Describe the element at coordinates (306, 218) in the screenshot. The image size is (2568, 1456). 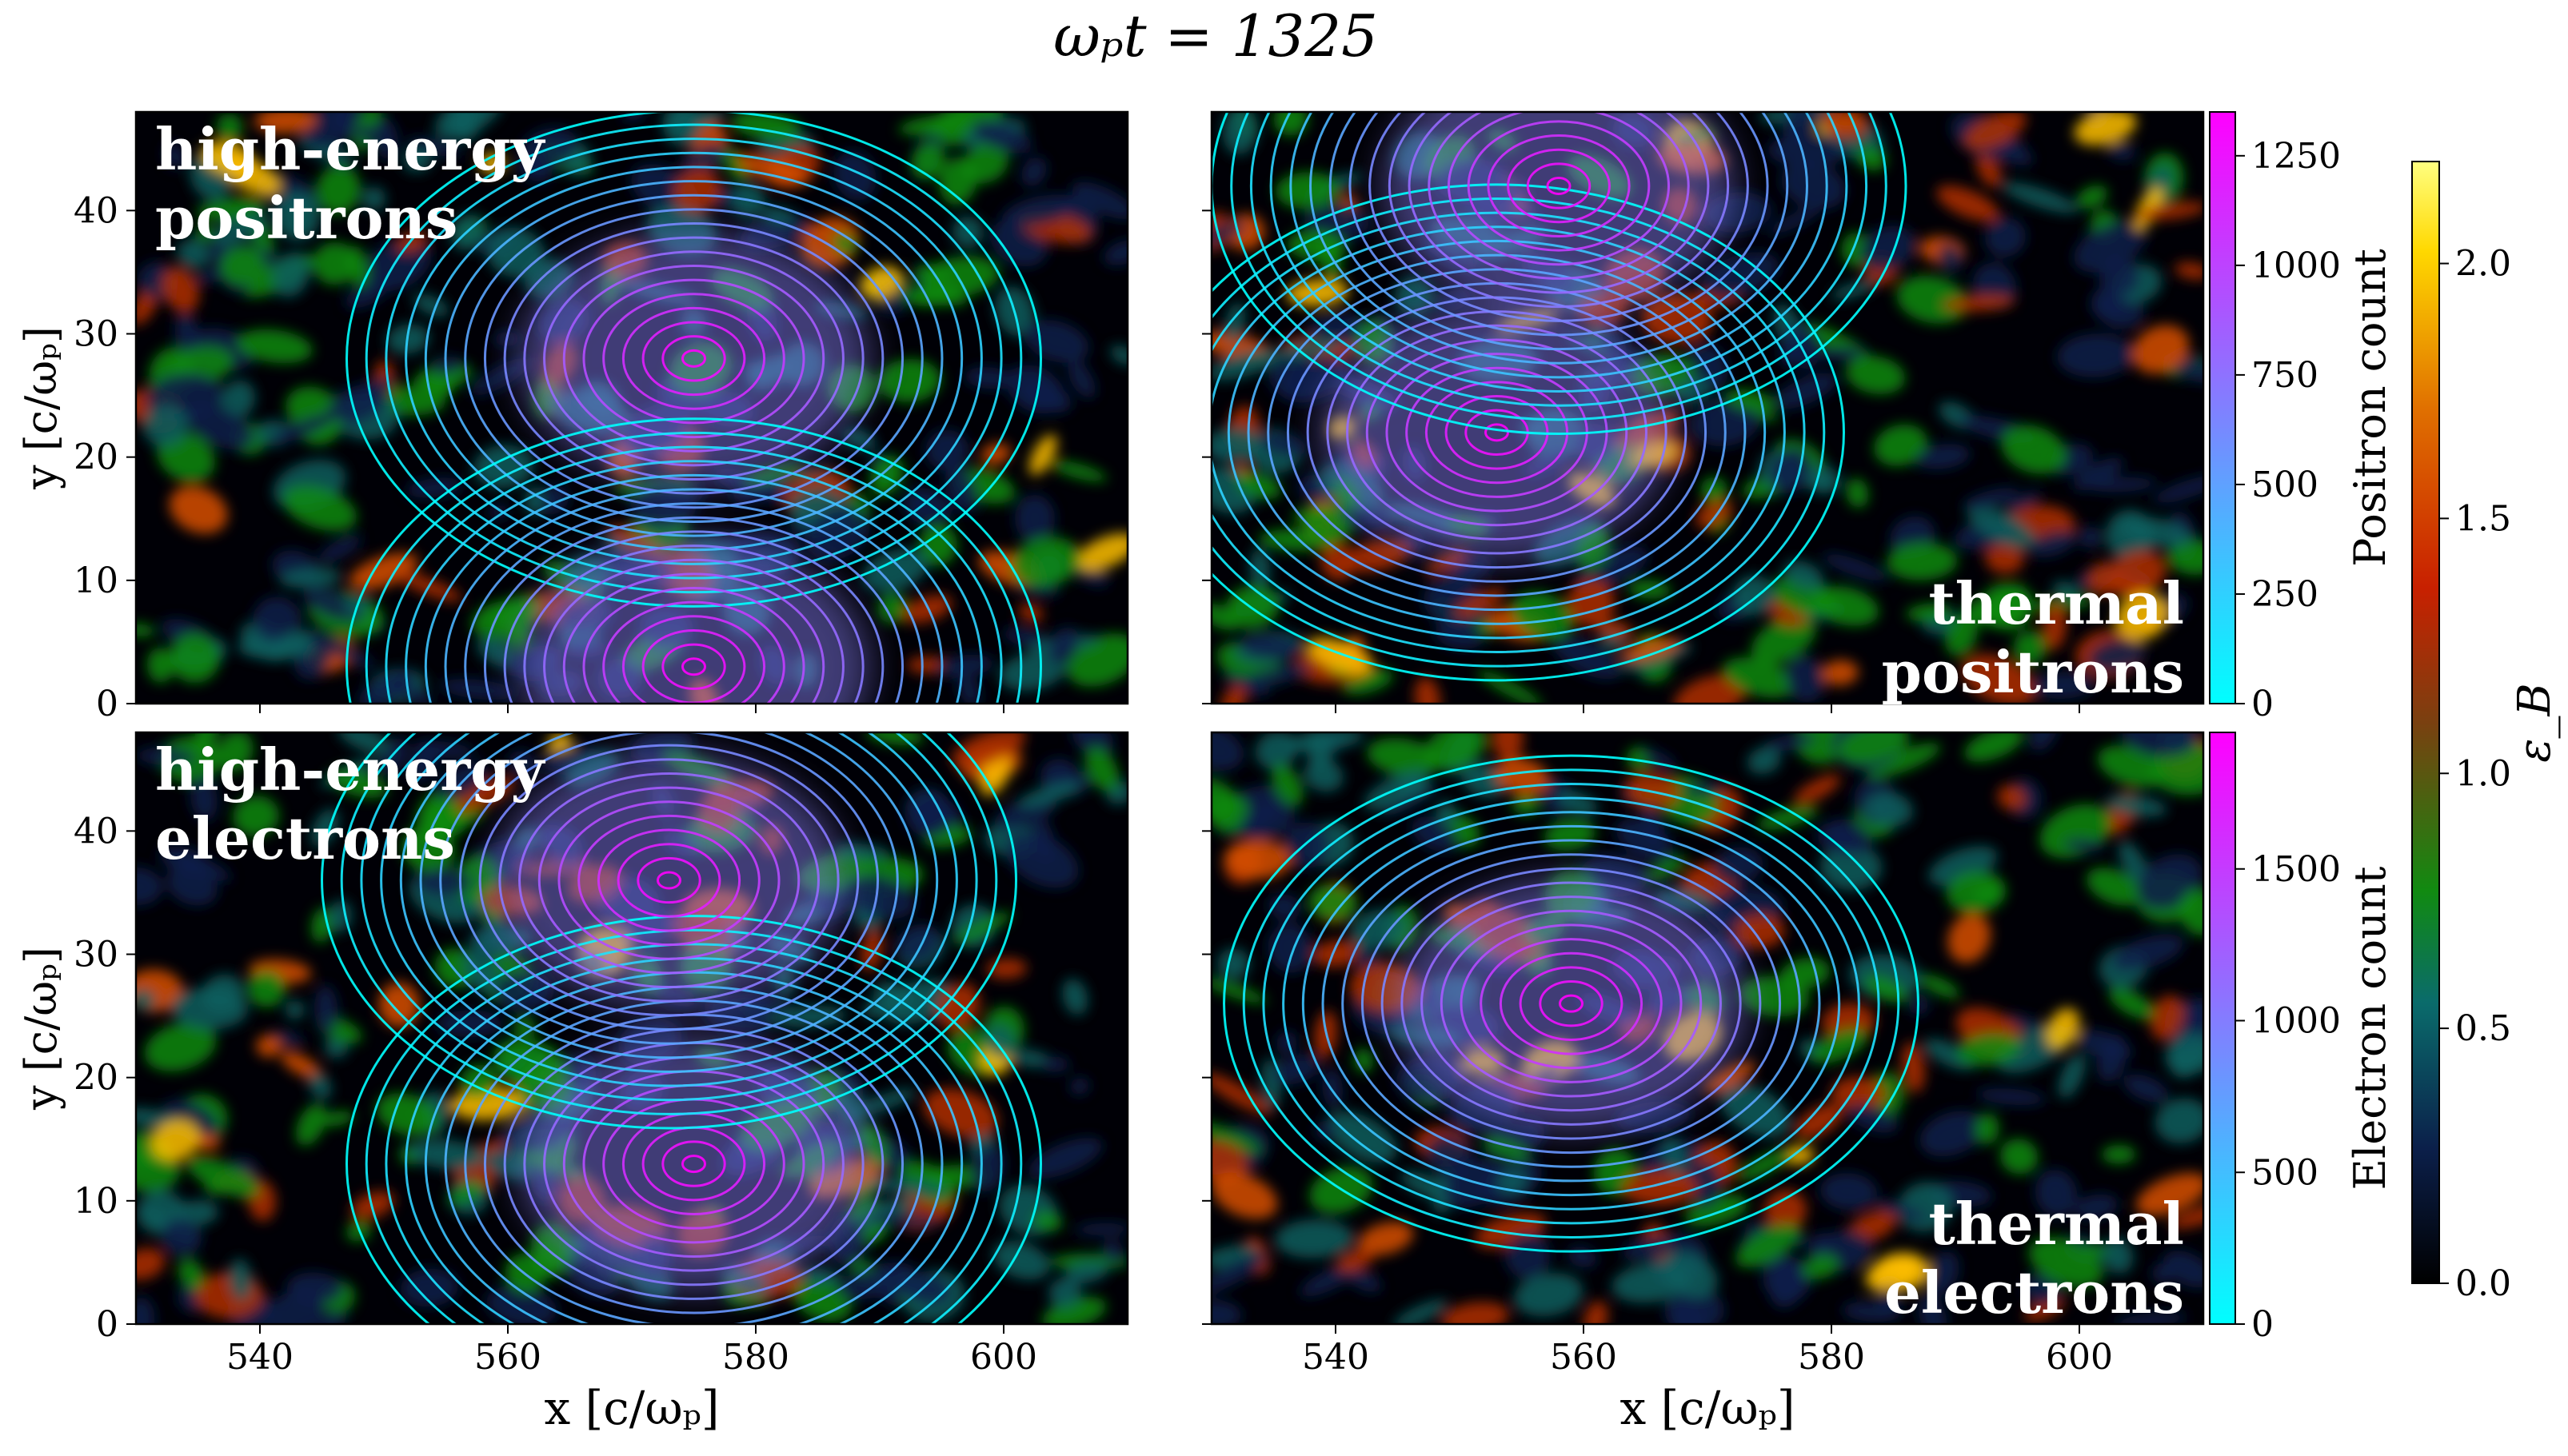
I see `panel-label-line2: positrons` at that location.